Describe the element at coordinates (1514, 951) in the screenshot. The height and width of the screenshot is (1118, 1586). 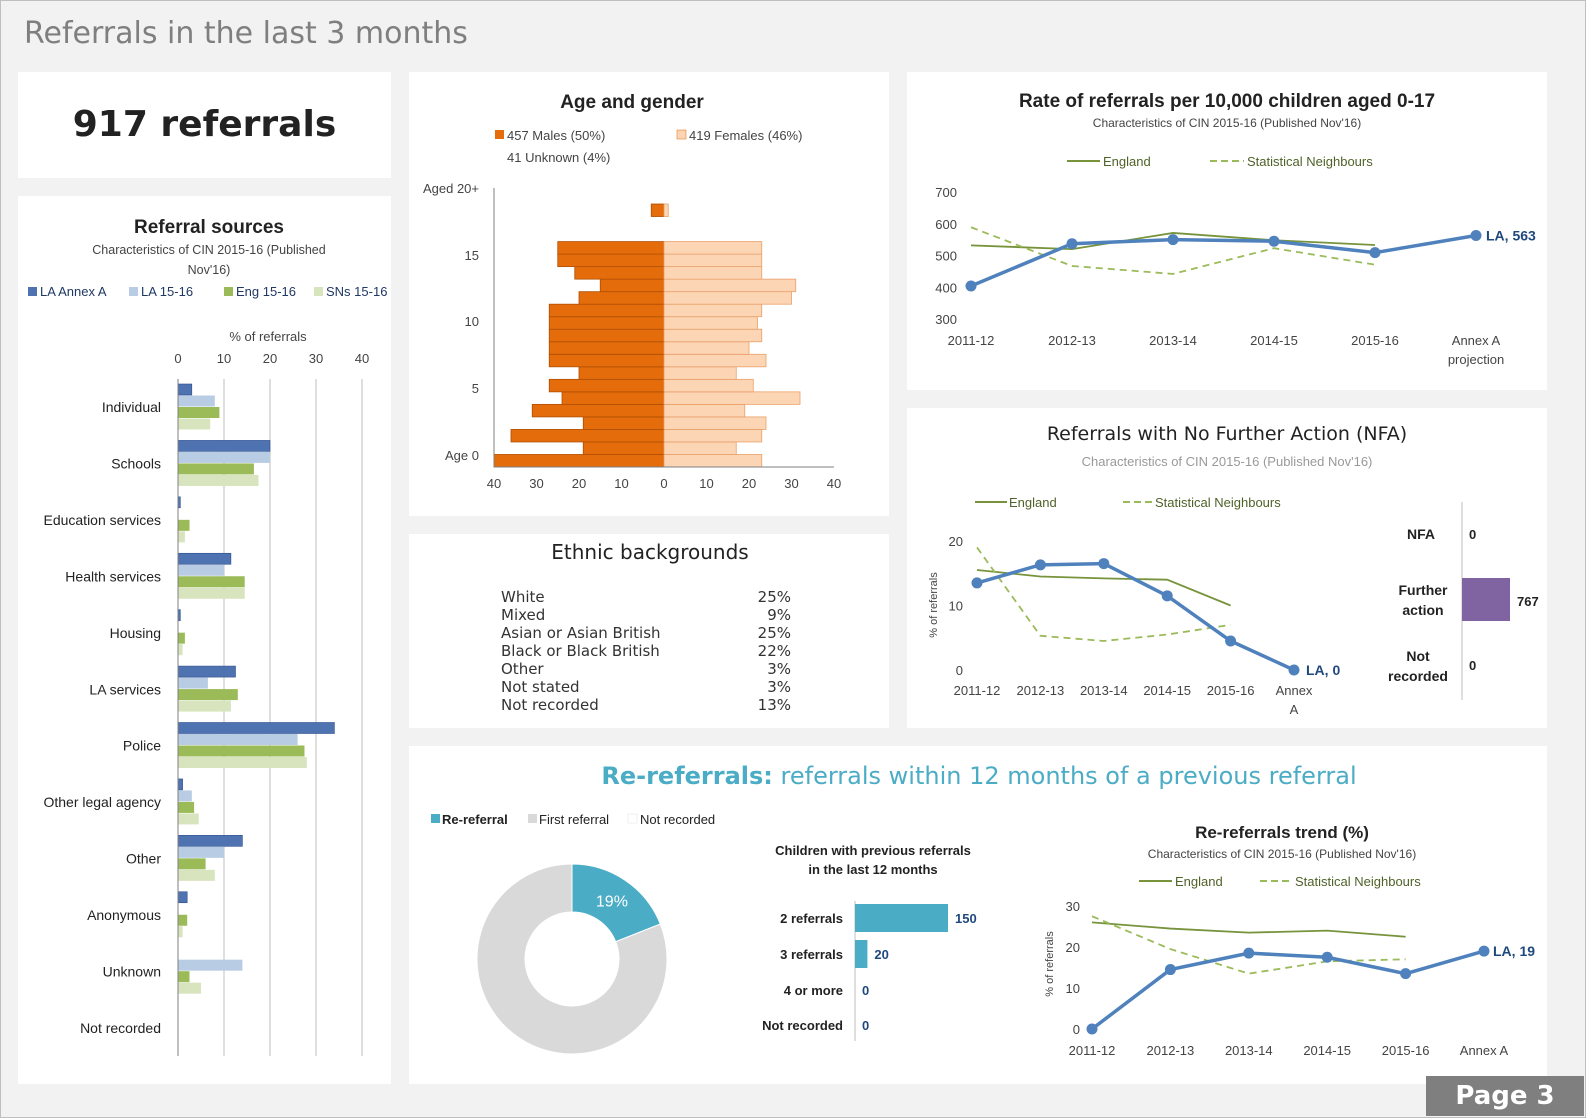
I see `trend-end-label: LA, 19` at that location.